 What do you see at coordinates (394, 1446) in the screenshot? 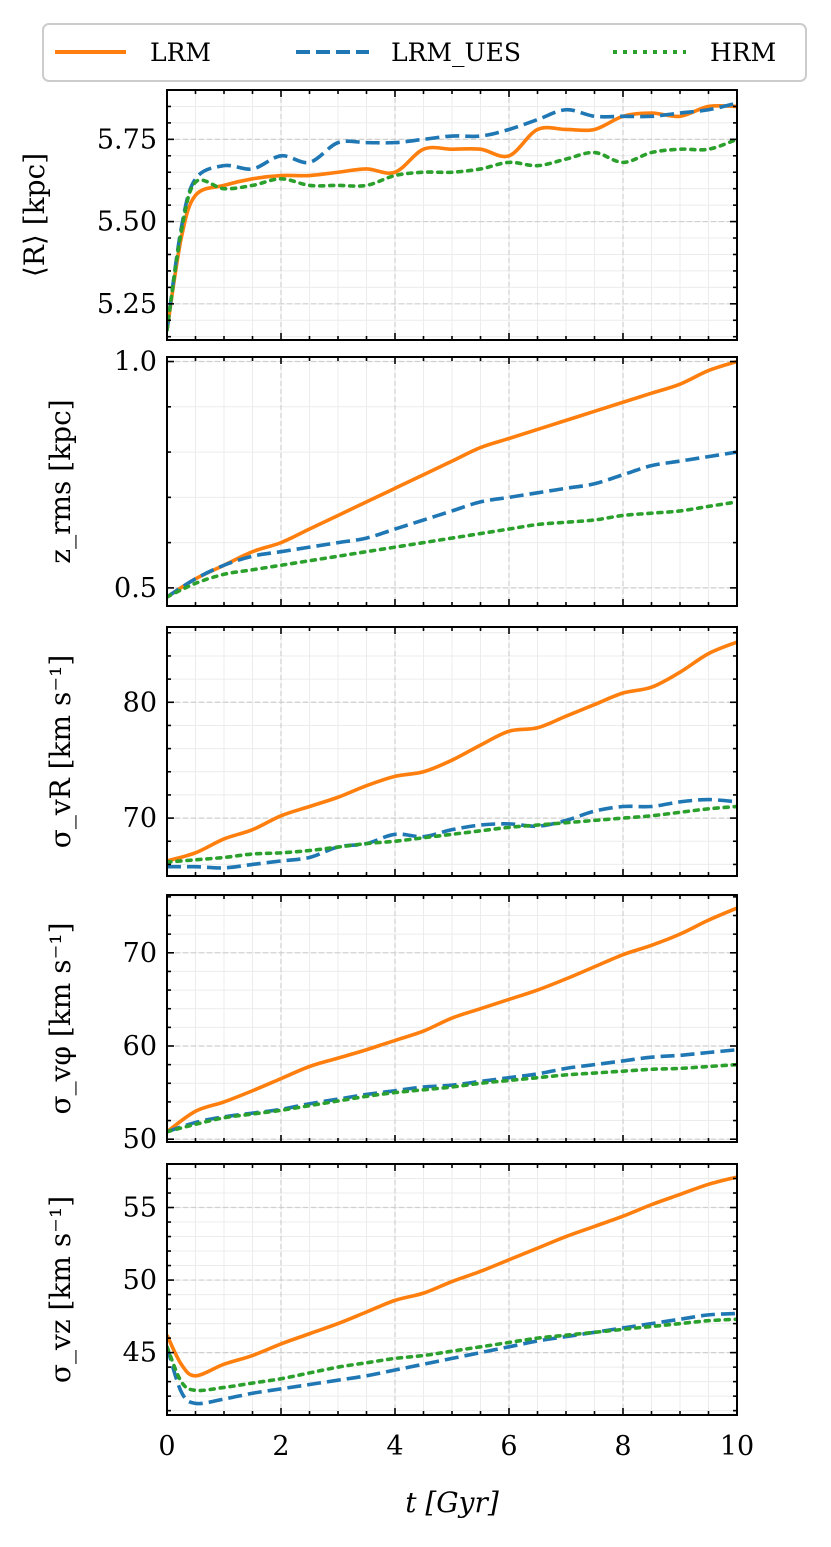
I see `x-tick-label: 4` at bounding box center [394, 1446].